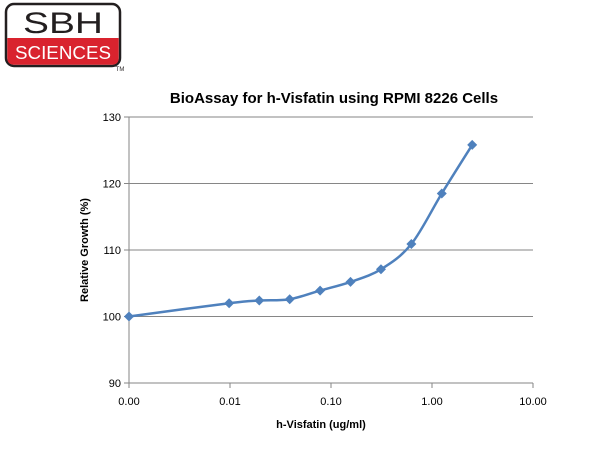 This screenshot has width=600, height=450. What do you see at coordinates (112, 118) in the screenshot?
I see `y-tick-label: 130` at bounding box center [112, 118].